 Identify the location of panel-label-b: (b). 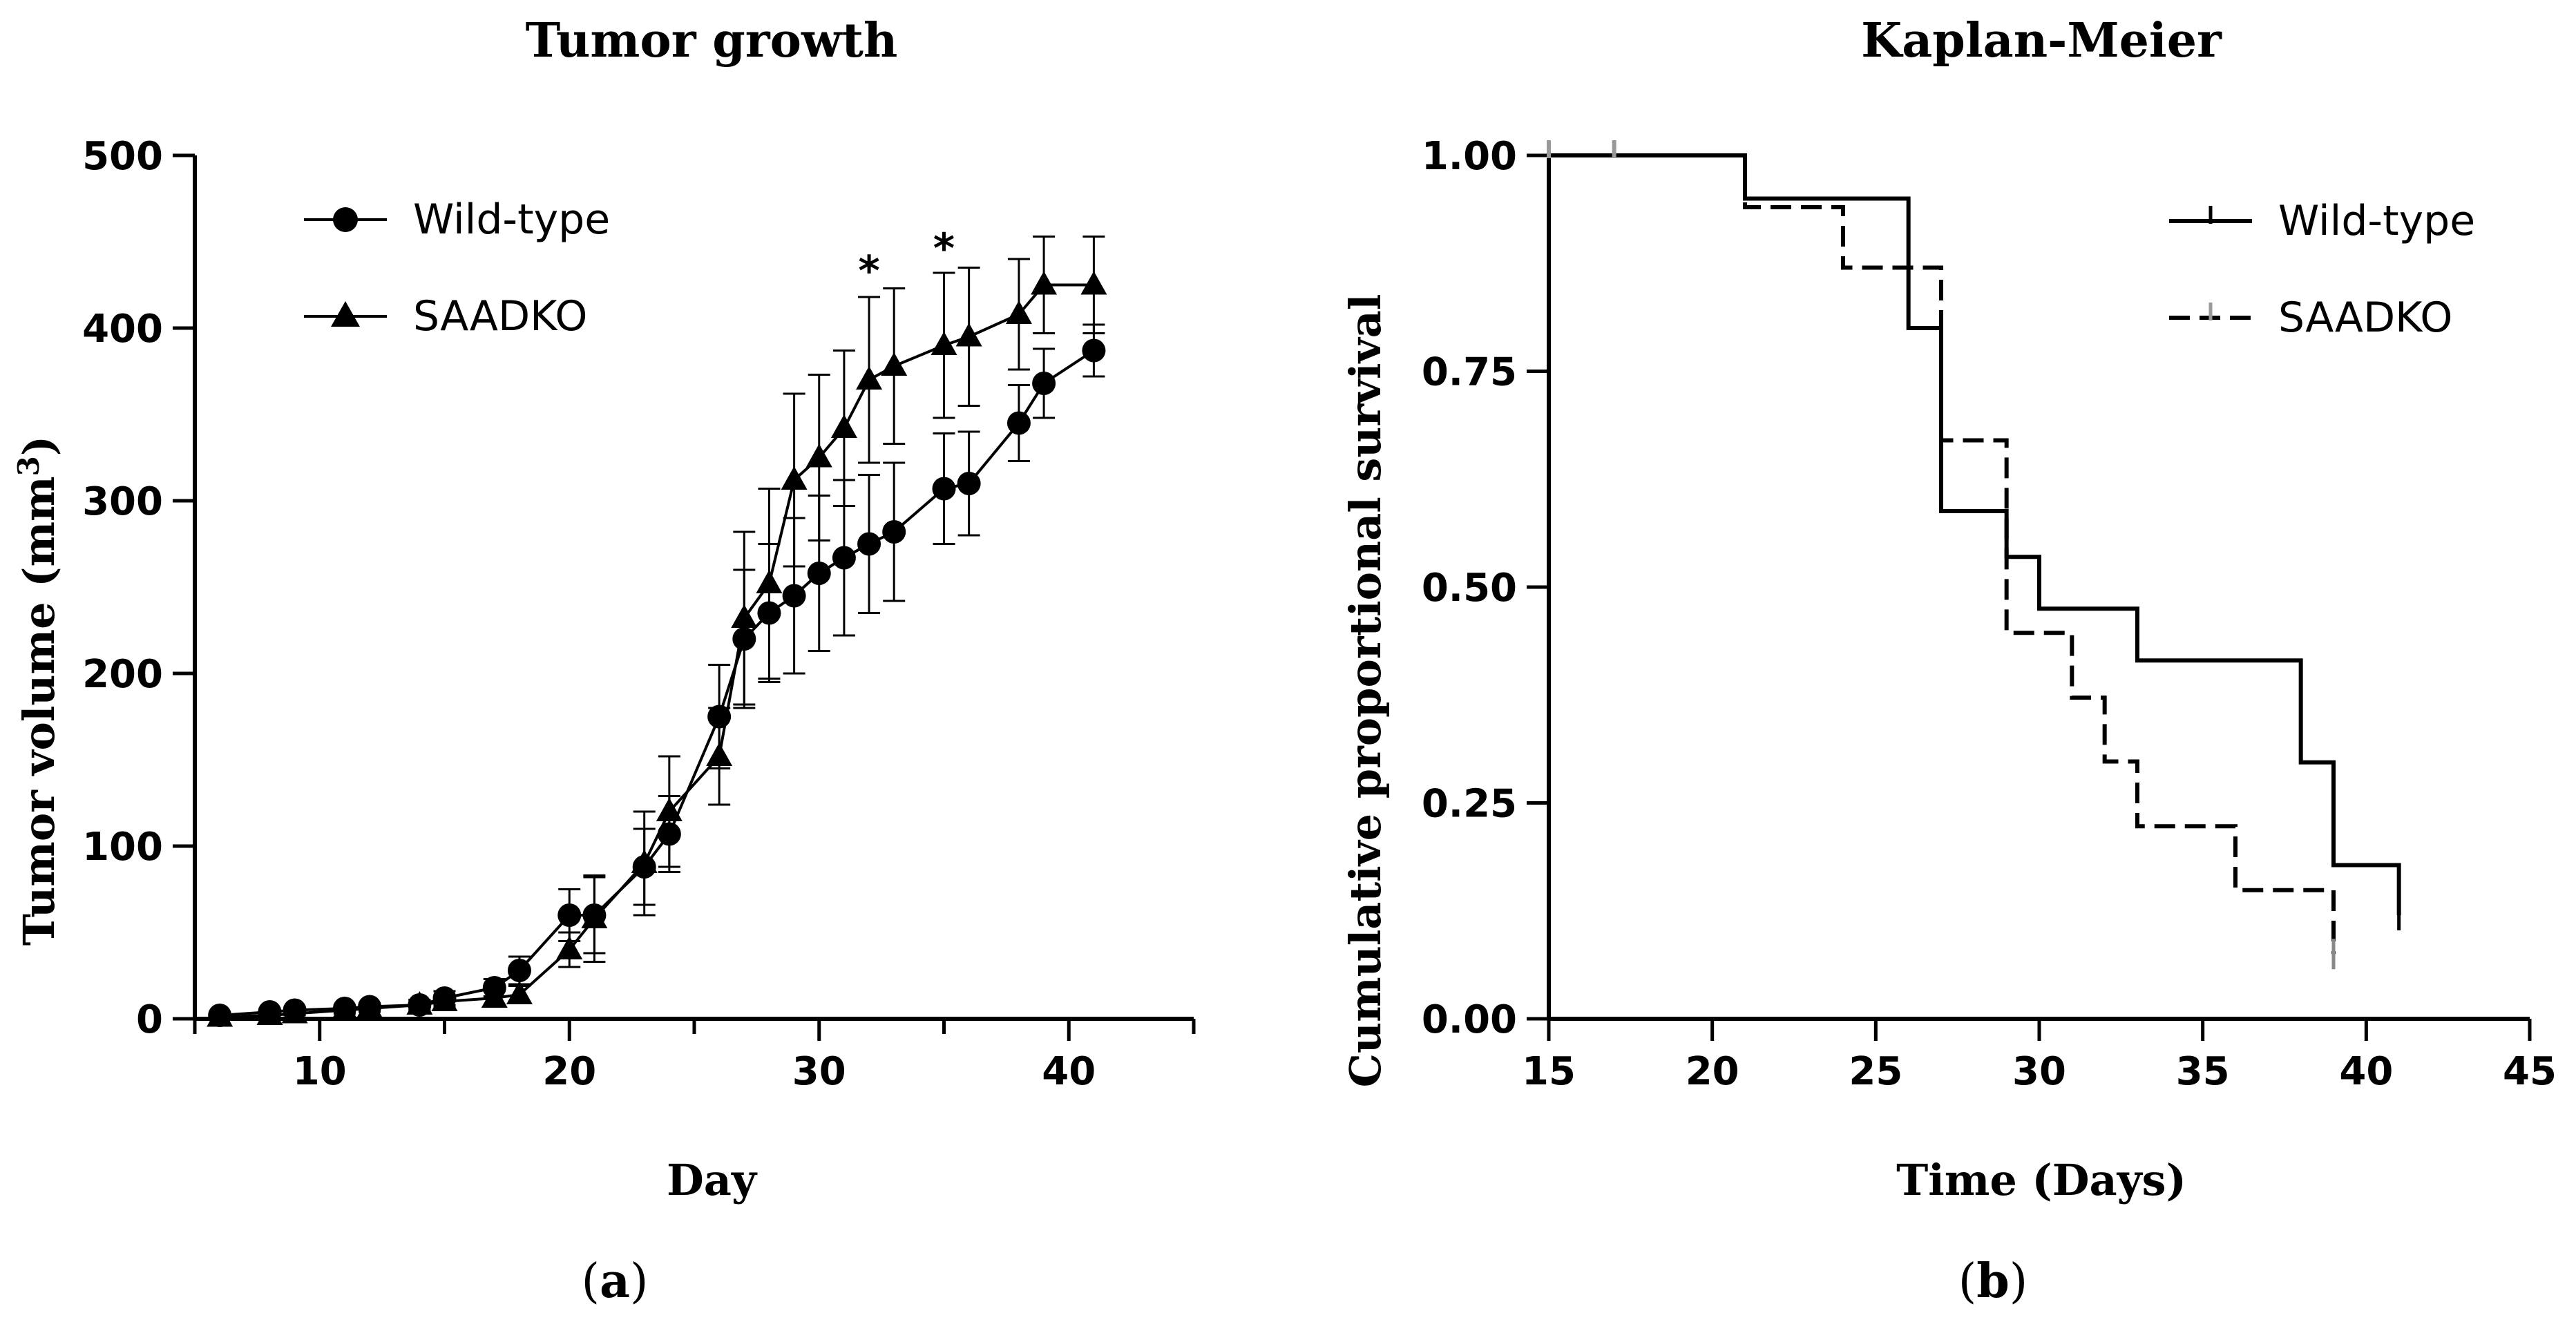
(1993, 1281).